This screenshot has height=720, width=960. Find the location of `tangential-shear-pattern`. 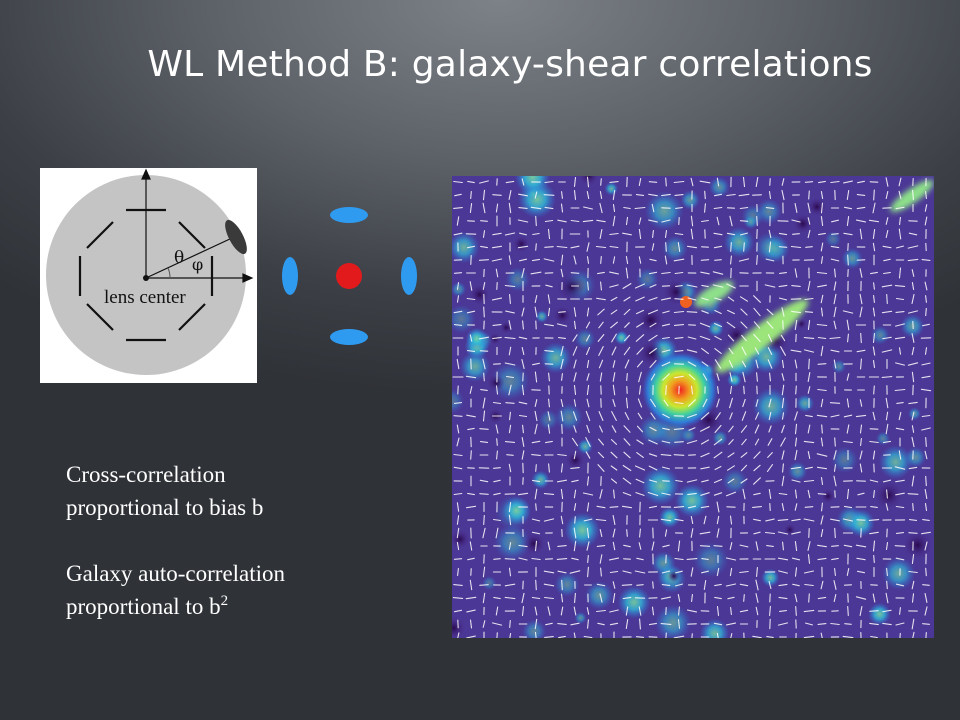

tangential-shear-pattern is located at coordinates (349, 276).